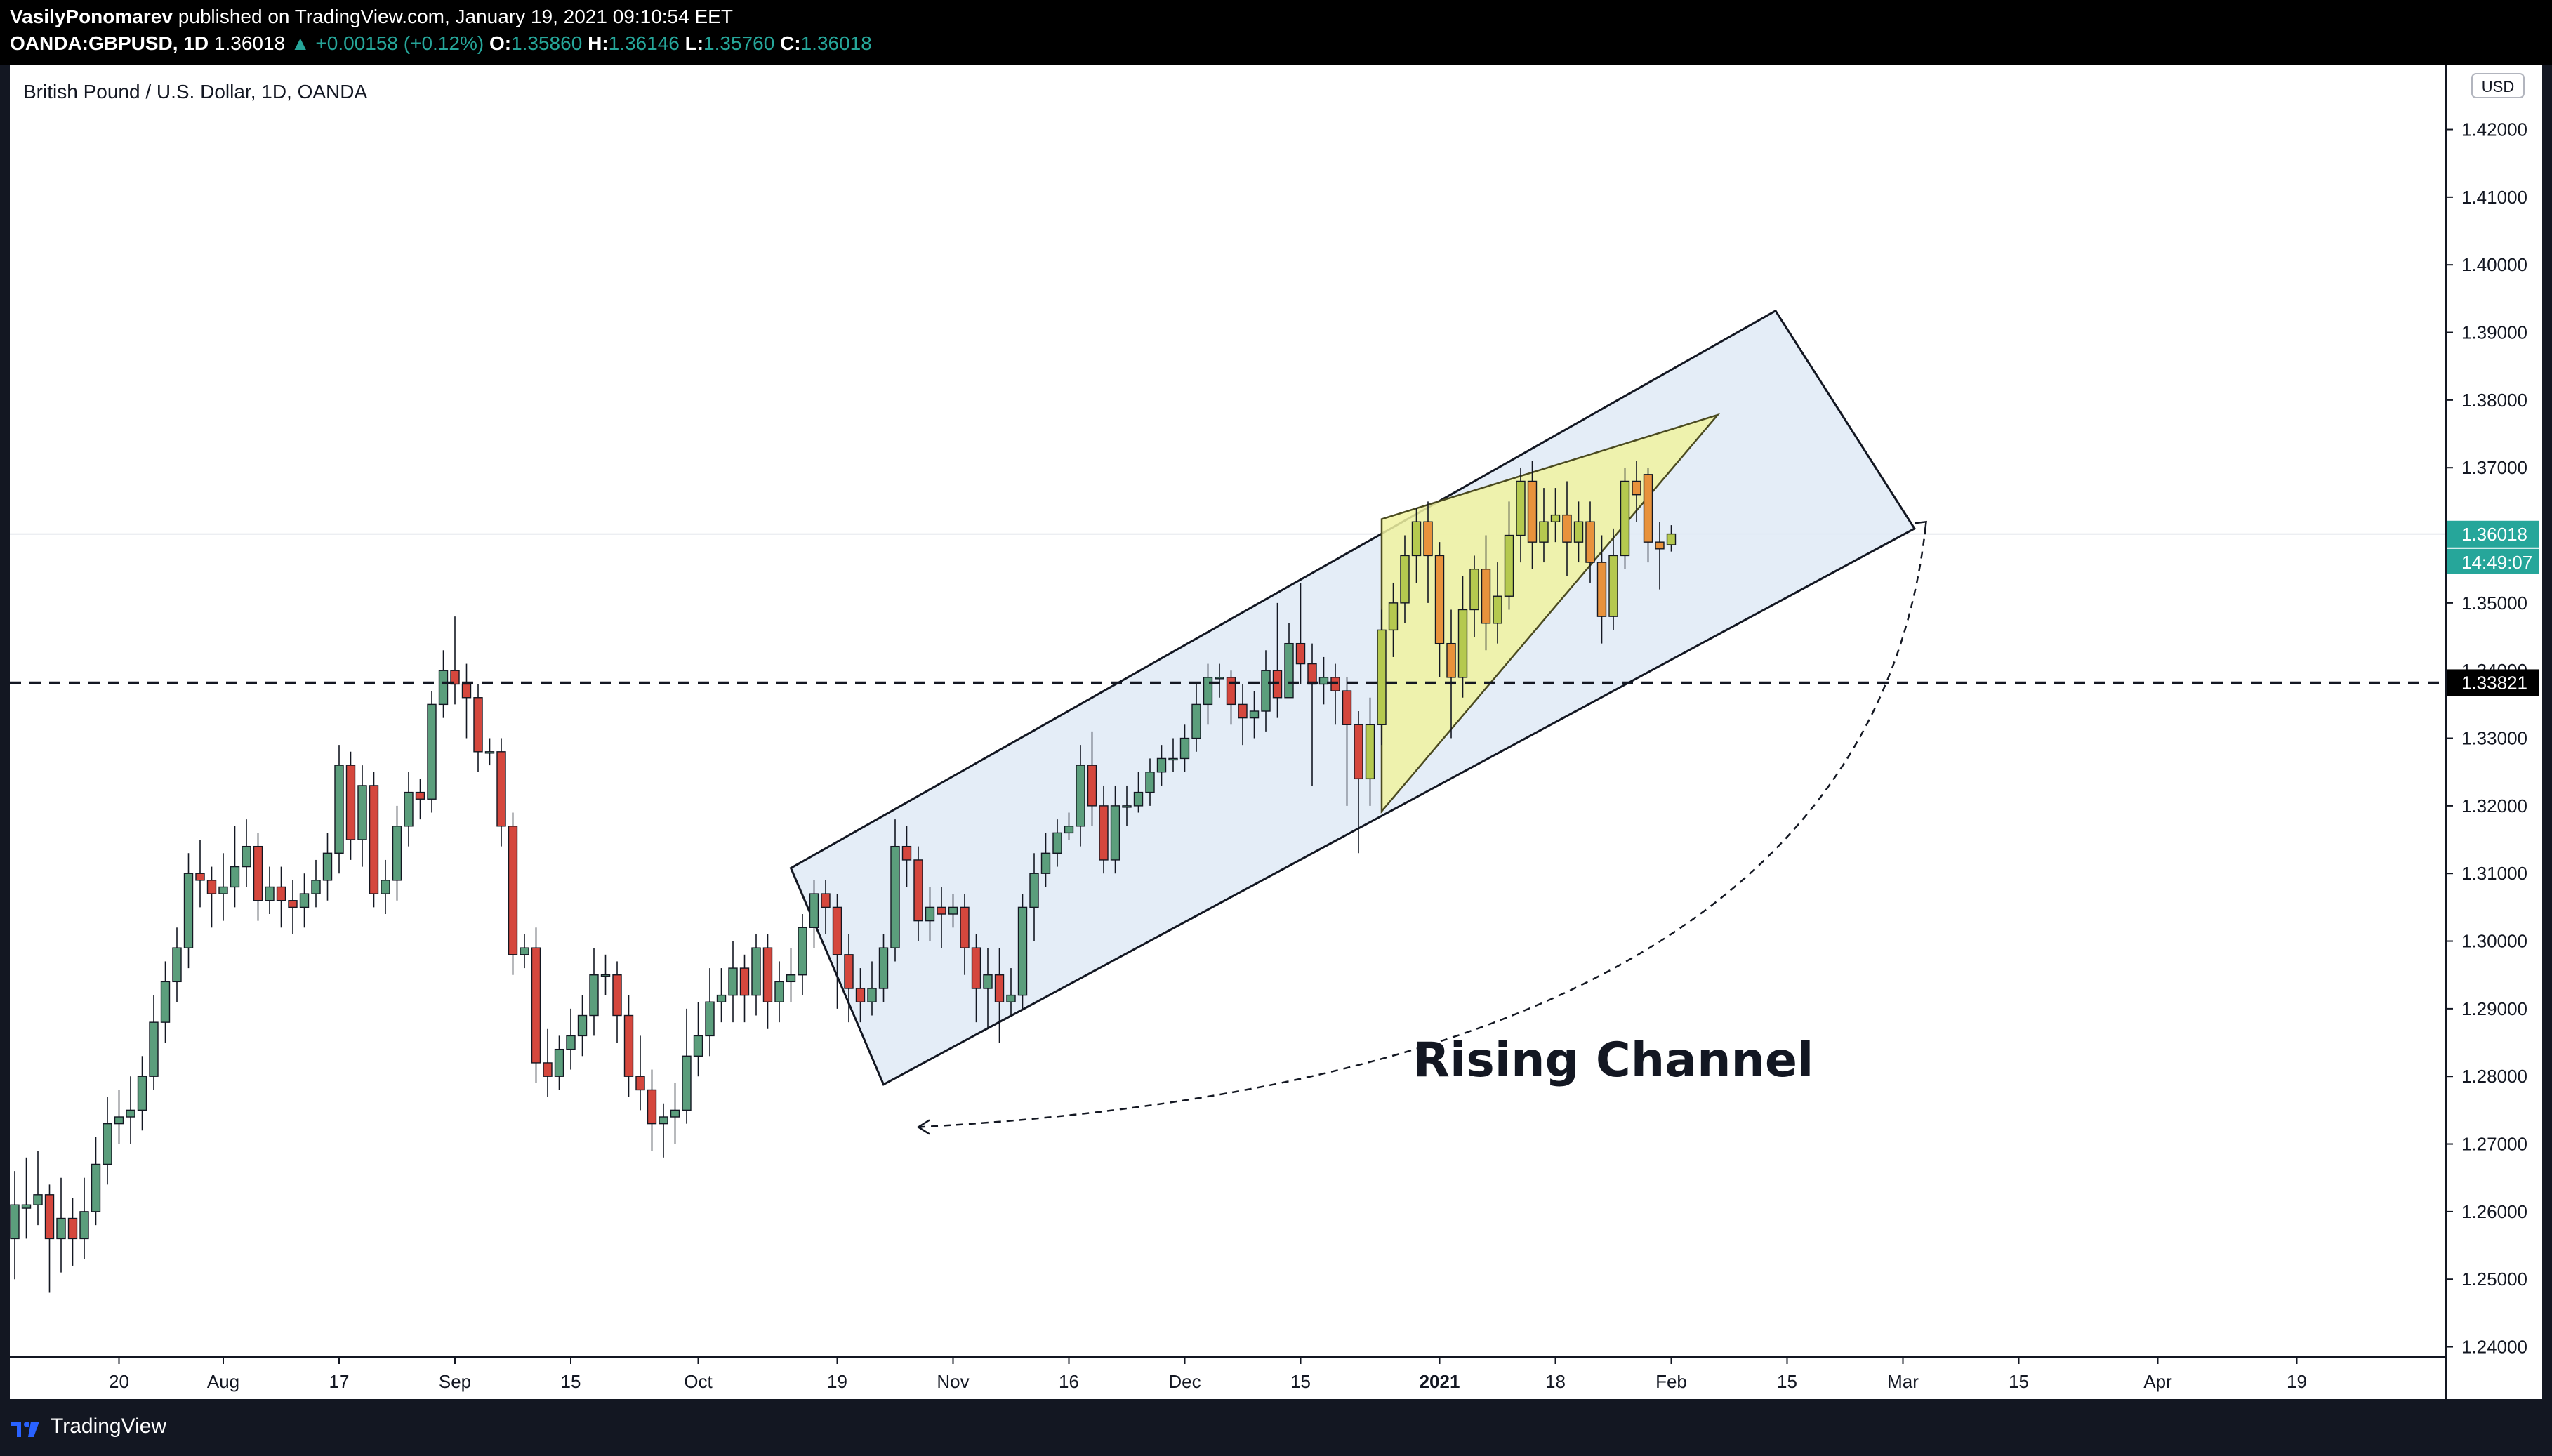  What do you see at coordinates (2498, 86) in the screenshot?
I see `currency-label: USD` at bounding box center [2498, 86].